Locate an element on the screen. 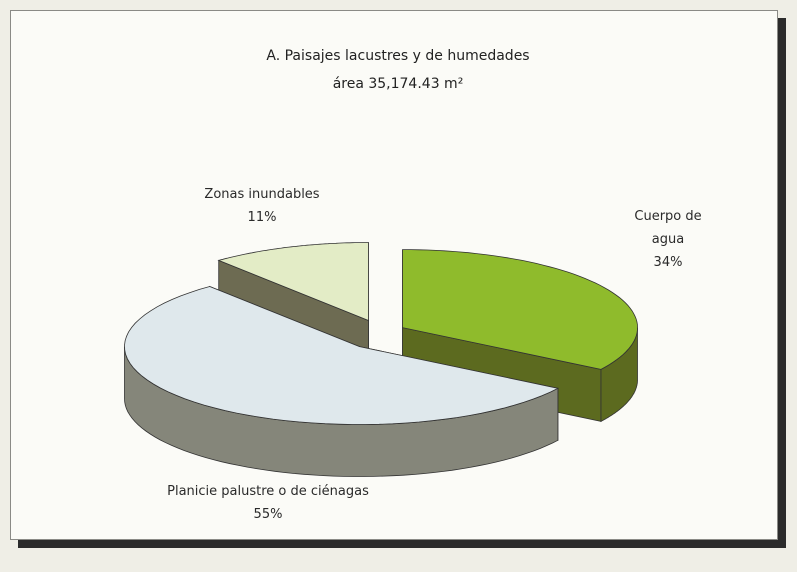  value-label: 55% is located at coordinates (268, 514).